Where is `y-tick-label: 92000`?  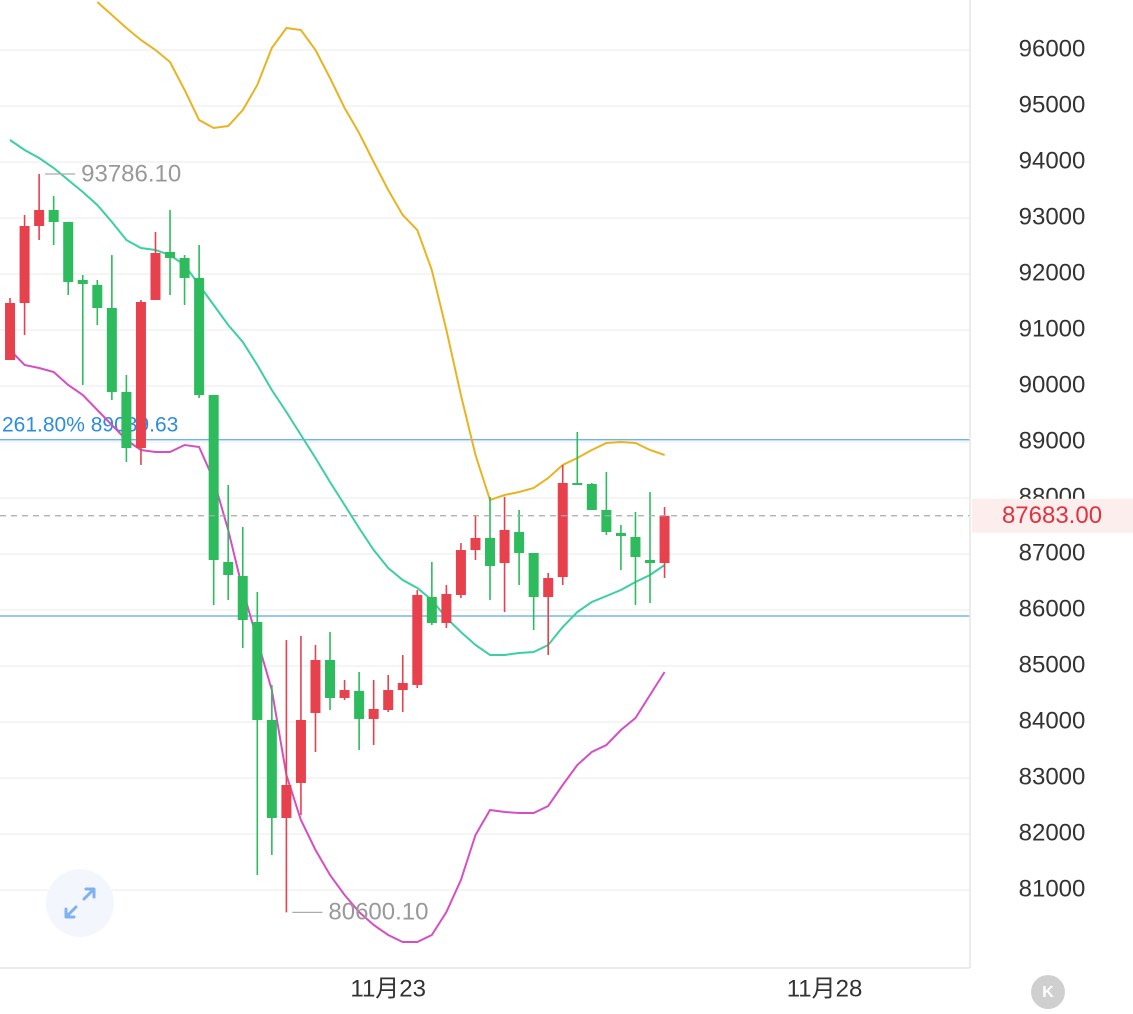
y-tick-label: 92000 is located at coordinates (1052, 272).